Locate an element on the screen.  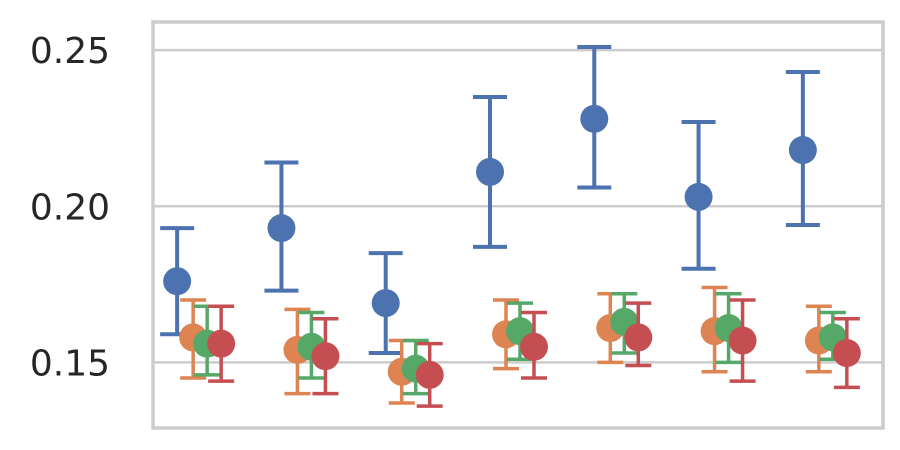
y-tick-label: 0.25 is located at coordinates (70, 51).